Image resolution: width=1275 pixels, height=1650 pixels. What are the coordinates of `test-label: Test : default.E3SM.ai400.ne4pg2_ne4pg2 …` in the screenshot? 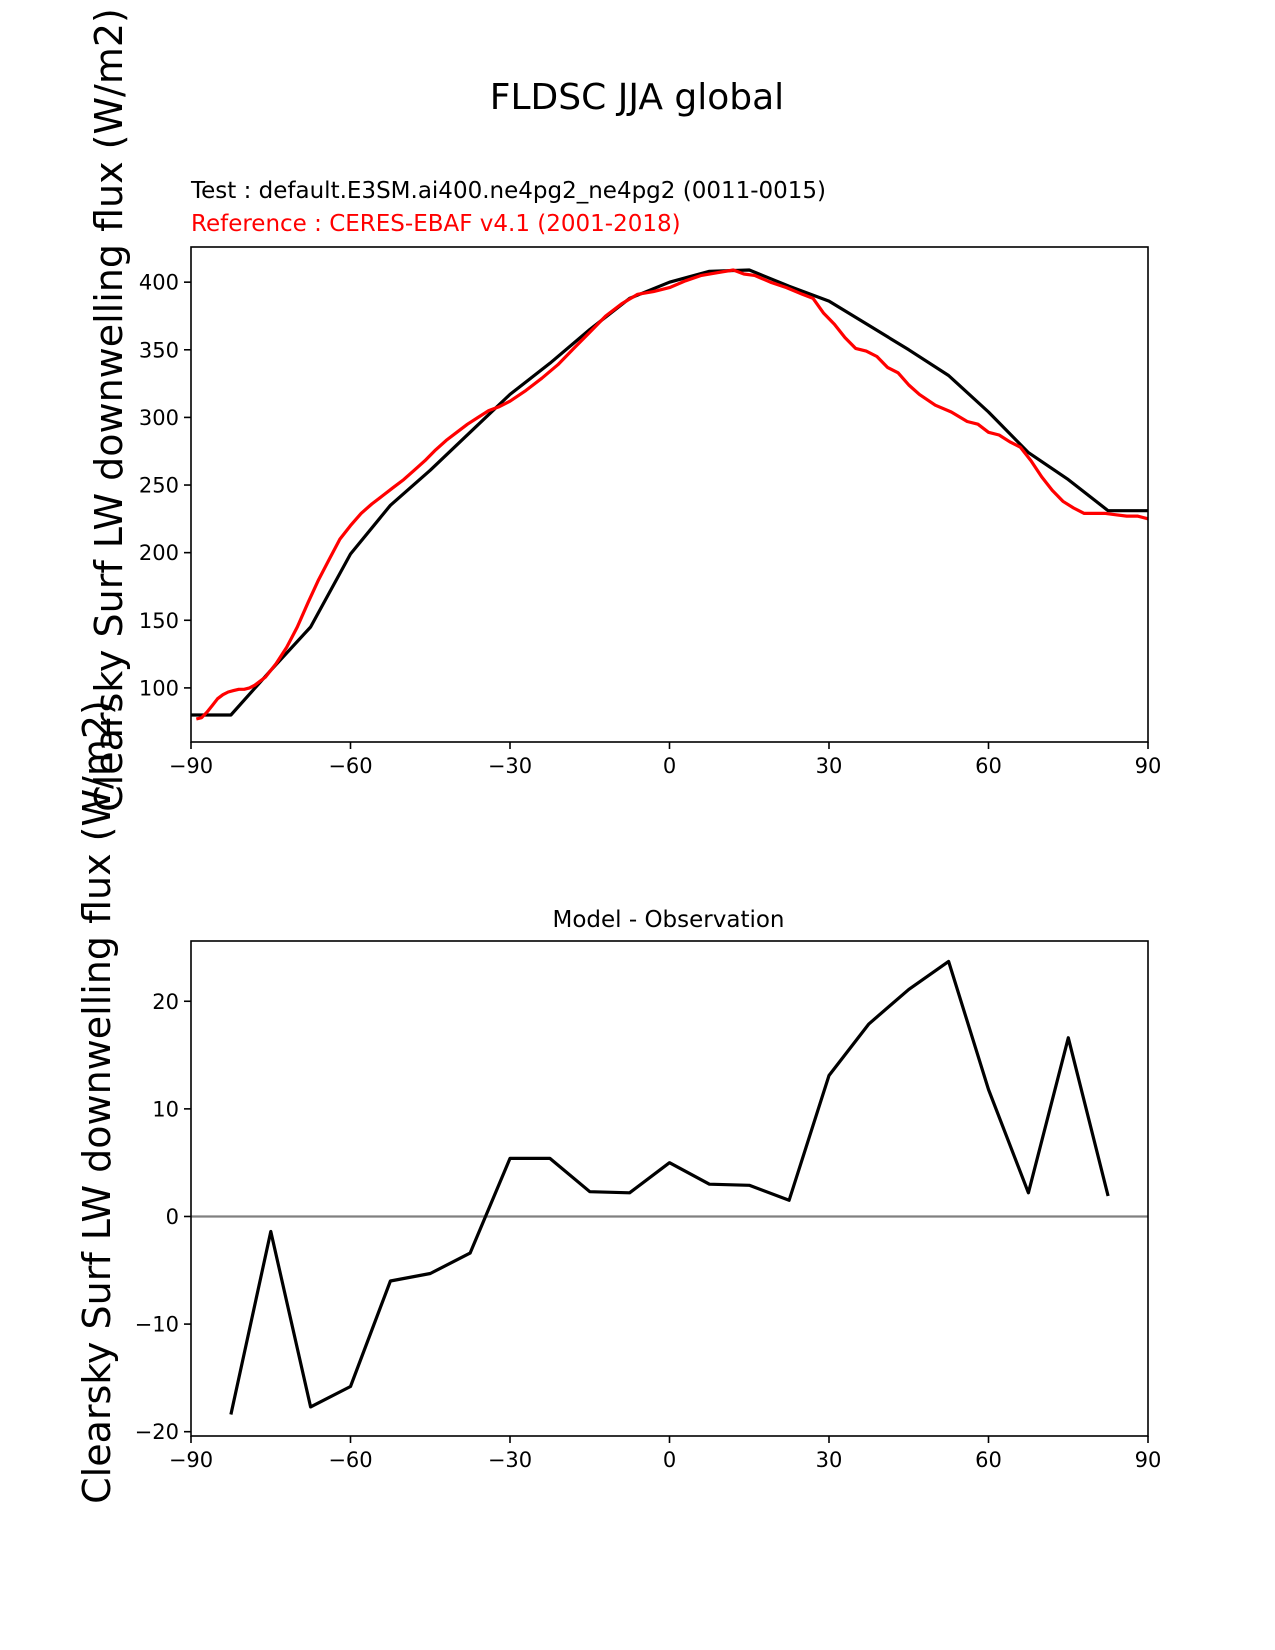 It's located at (508, 191).